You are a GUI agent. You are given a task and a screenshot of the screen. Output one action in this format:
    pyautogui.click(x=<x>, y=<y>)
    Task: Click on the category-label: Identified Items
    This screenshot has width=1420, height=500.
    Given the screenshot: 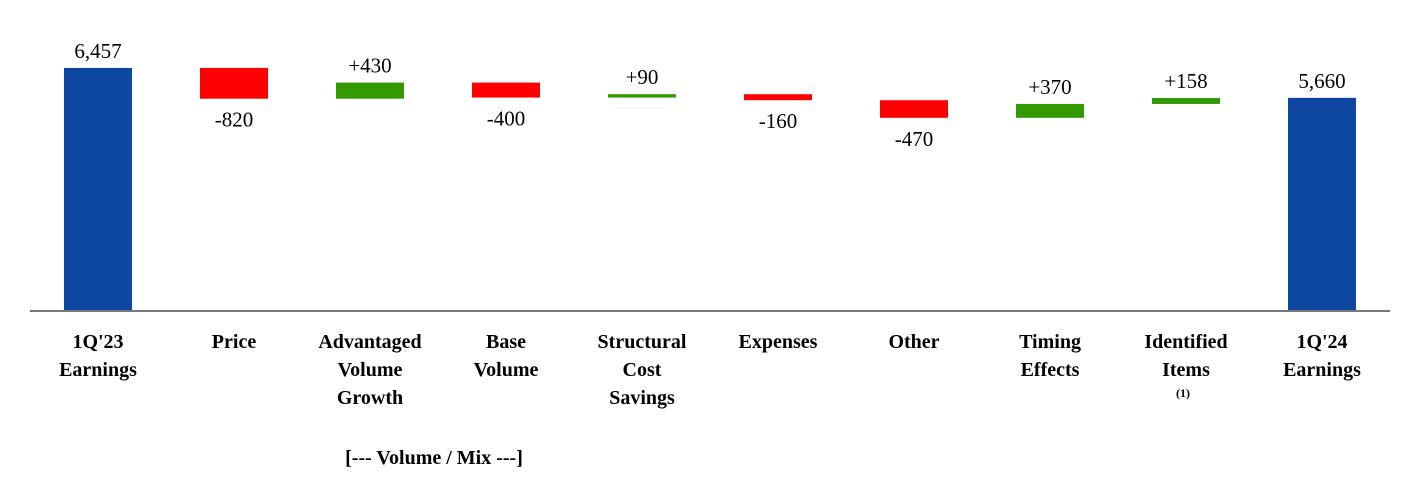 What is the action you would take?
    pyautogui.click(x=1185, y=356)
    